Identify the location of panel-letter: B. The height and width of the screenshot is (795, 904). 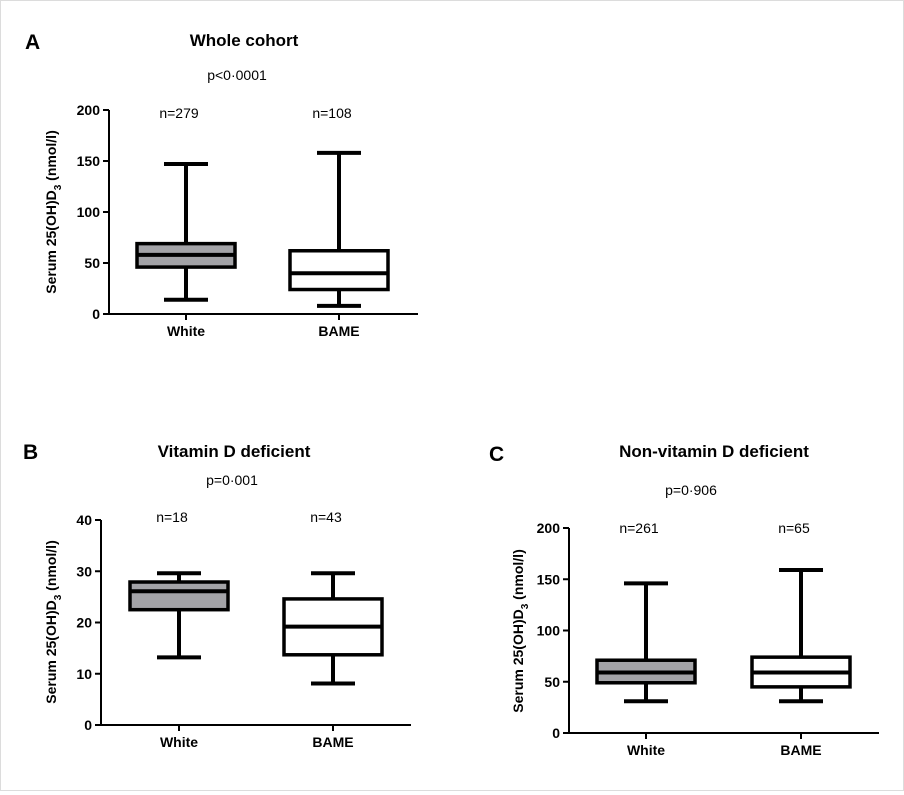
(30, 452).